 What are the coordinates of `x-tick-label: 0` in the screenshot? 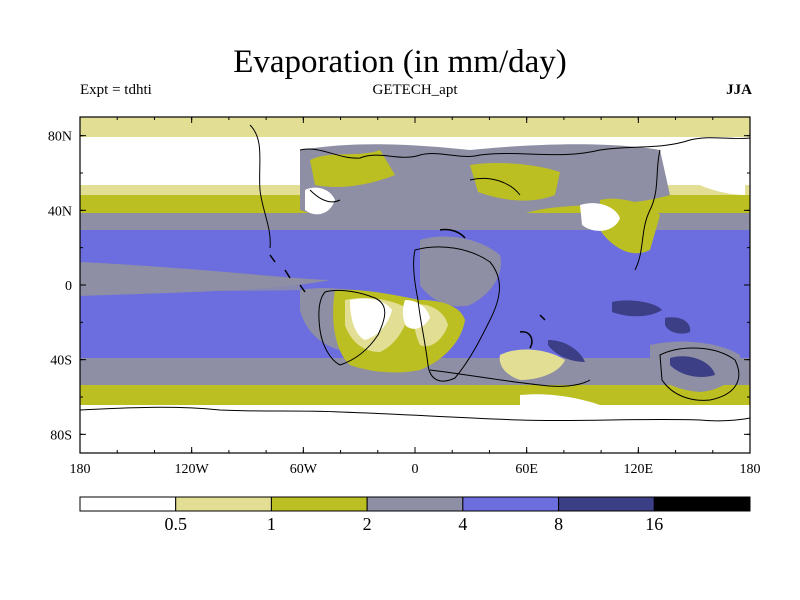 It's located at (415, 469).